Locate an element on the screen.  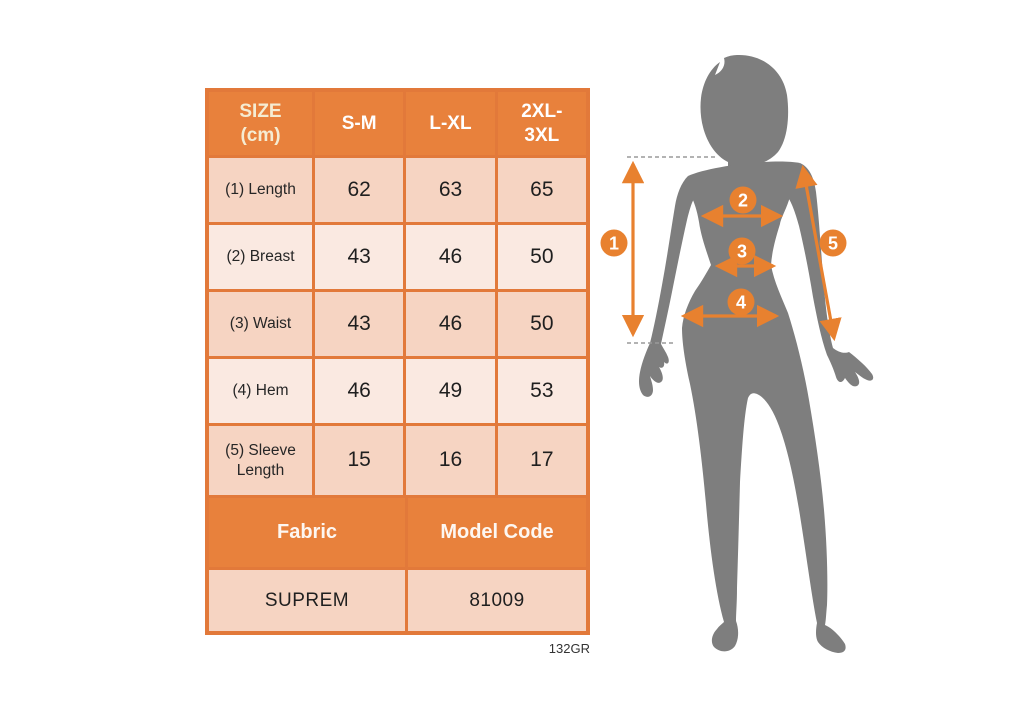
header-cell-2xl3xl: 2XL-3XL is located at coordinates (541, 123).